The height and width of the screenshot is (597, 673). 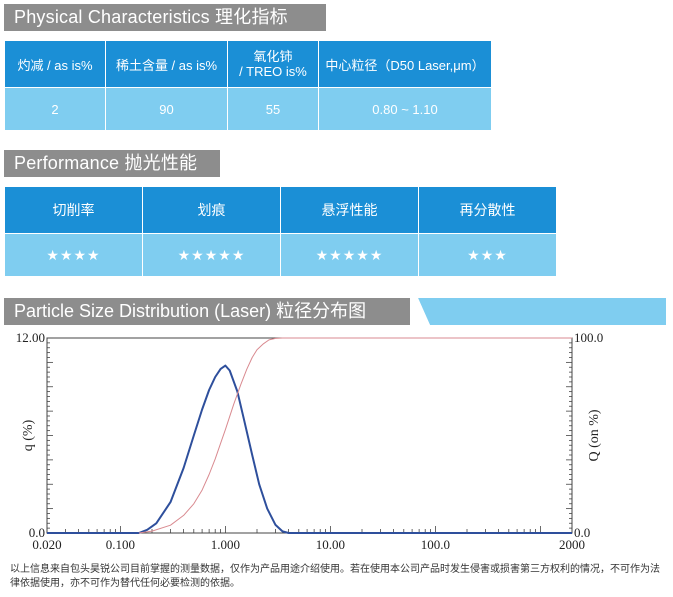 I want to click on x-tick-label: 0.020, so click(x=46, y=544).